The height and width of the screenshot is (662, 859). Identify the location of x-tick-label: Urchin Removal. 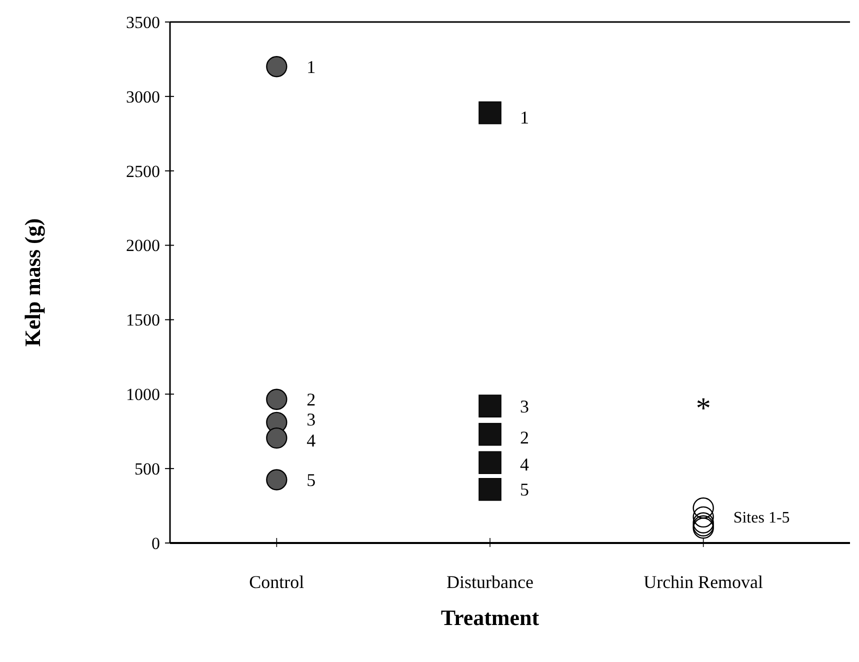
(704, 582).